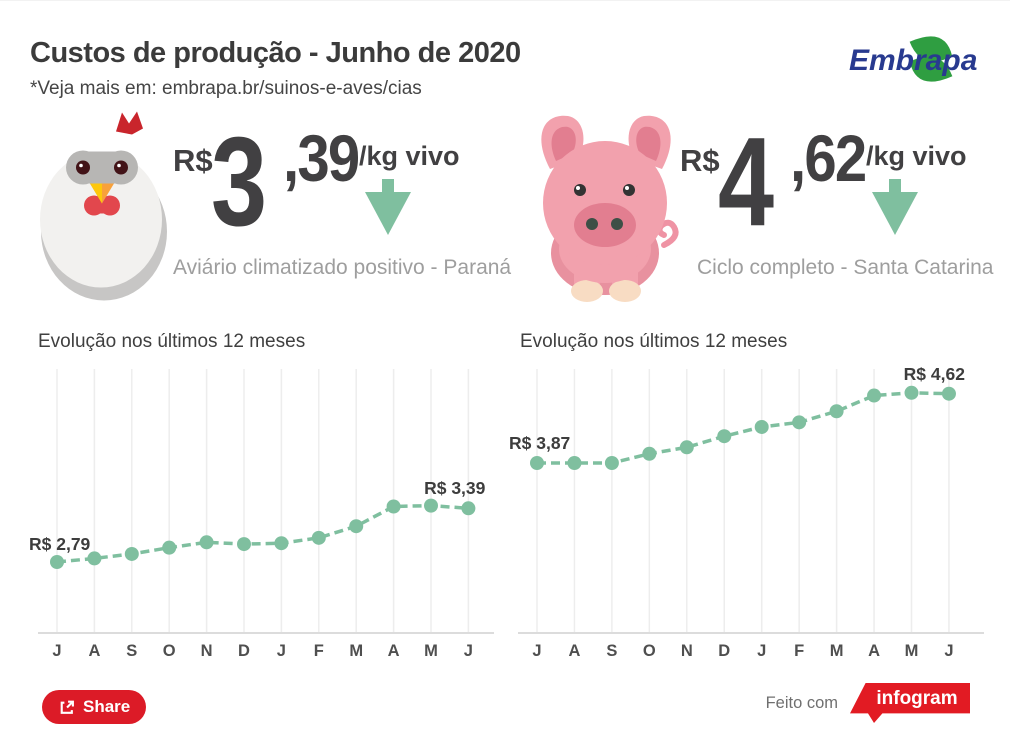 This screenshot has width=1010, height=748. What do you see at coordinates (801, 702) in the screenshot?
I see `made-with-label: Feito com` at bounding box center [801, 702].